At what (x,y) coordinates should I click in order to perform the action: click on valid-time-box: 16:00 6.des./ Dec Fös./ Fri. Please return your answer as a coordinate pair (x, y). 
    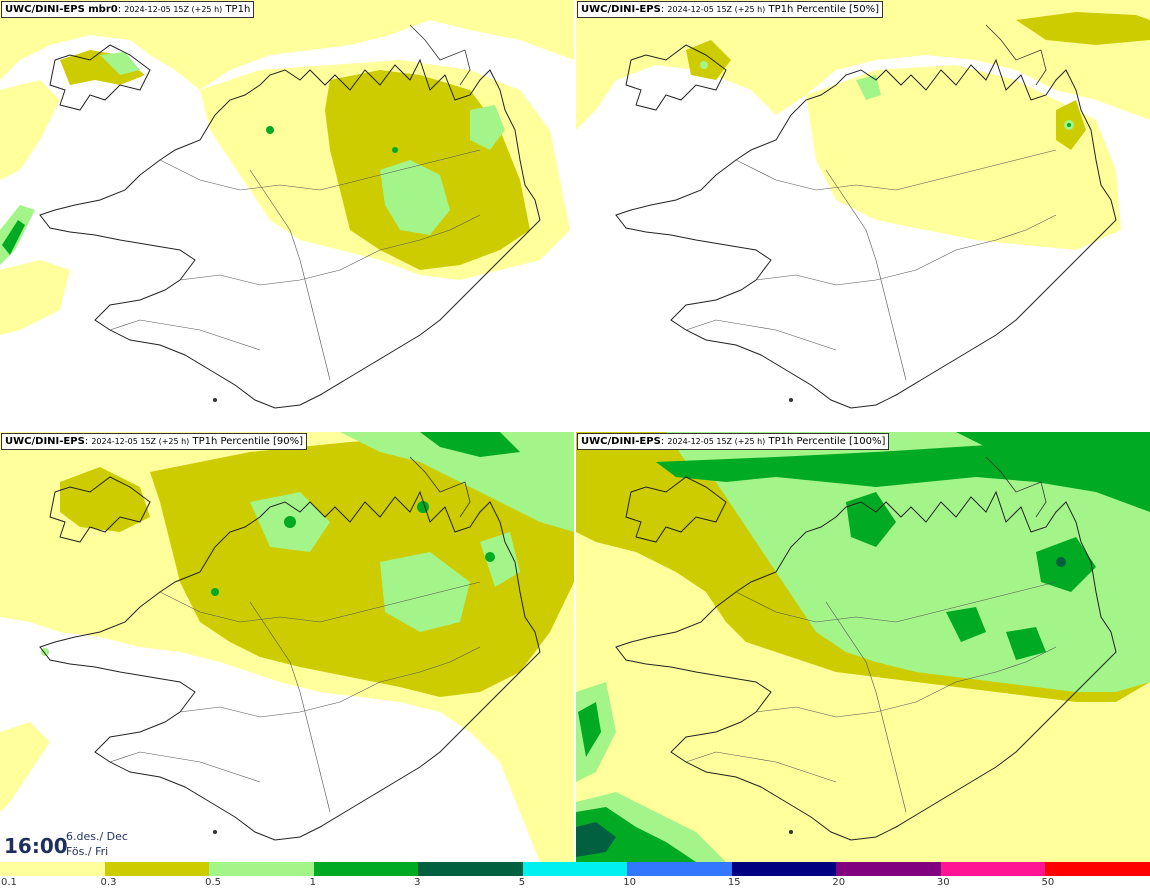
    Looking at the image, I should click on (66, 844).